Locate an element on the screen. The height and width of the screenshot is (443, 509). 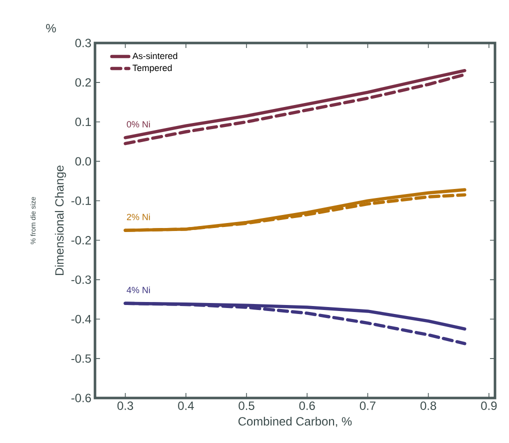
x-tick-label: 0.5 is located at coordinates (246, 406).